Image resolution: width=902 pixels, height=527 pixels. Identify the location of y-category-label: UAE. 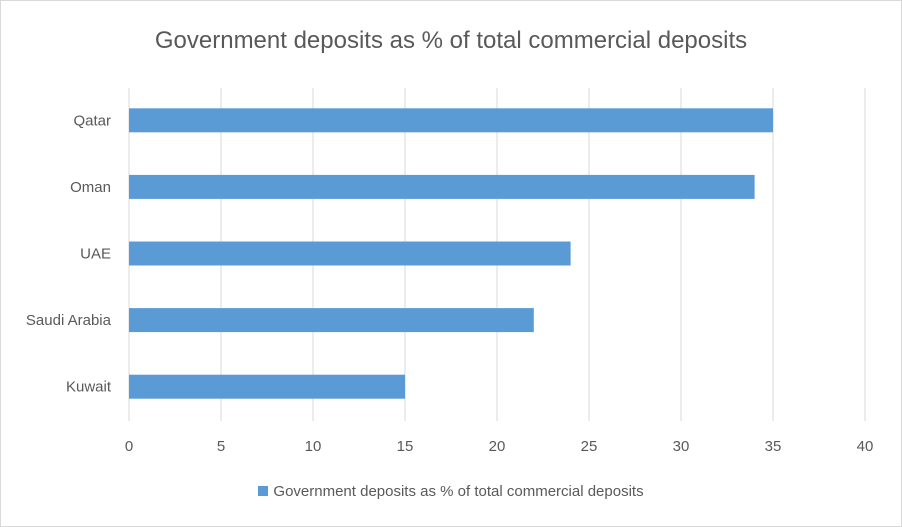
(95, 254).